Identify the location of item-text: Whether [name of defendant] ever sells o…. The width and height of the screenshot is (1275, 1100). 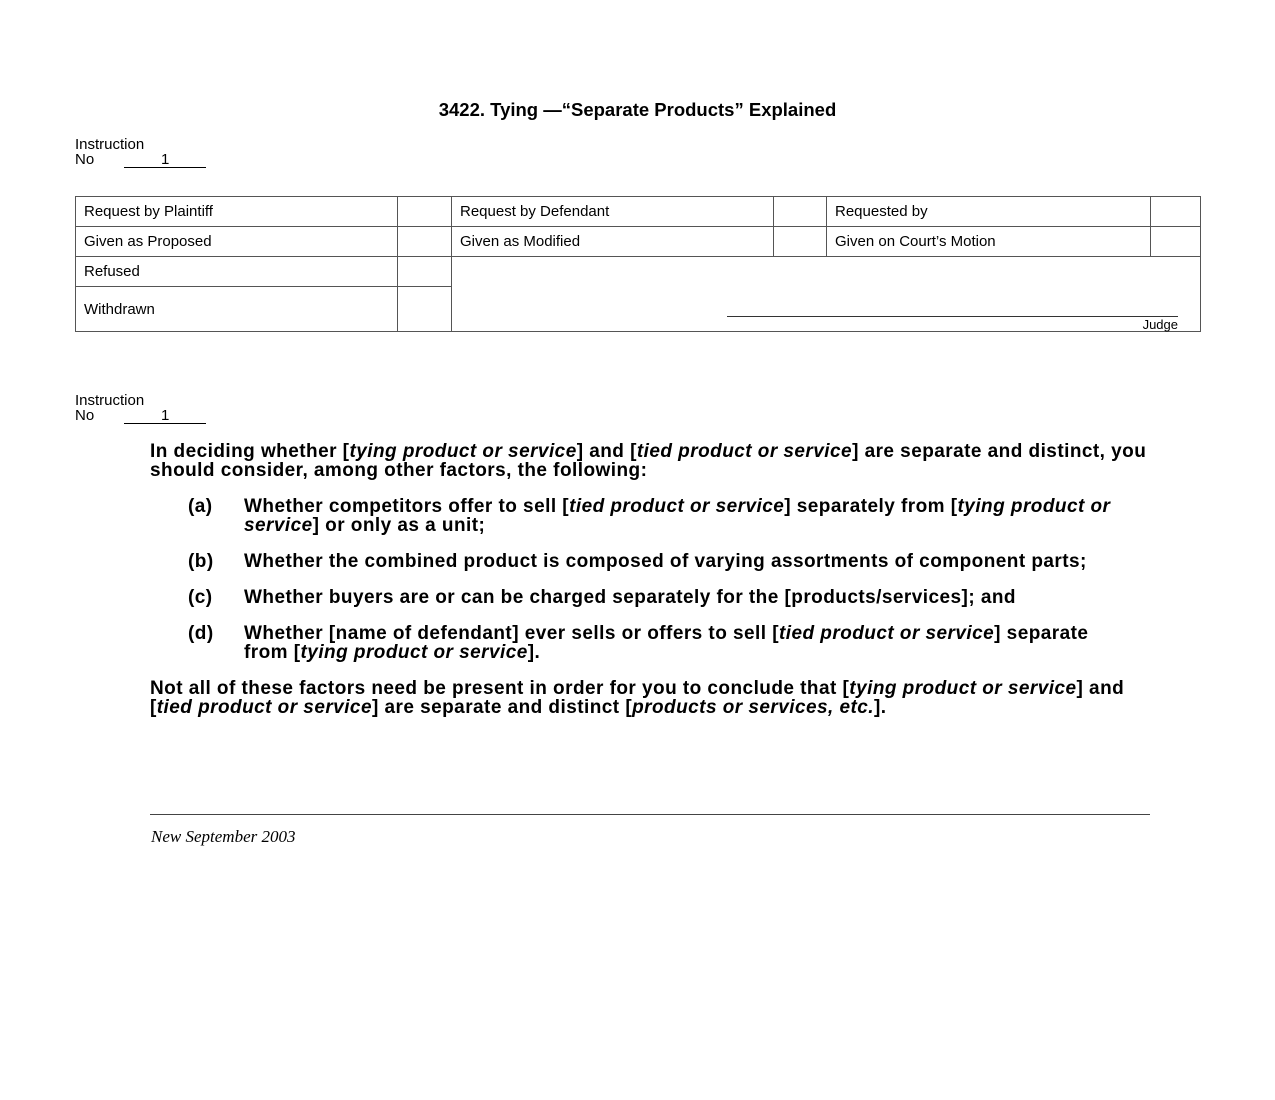
(684, 643).